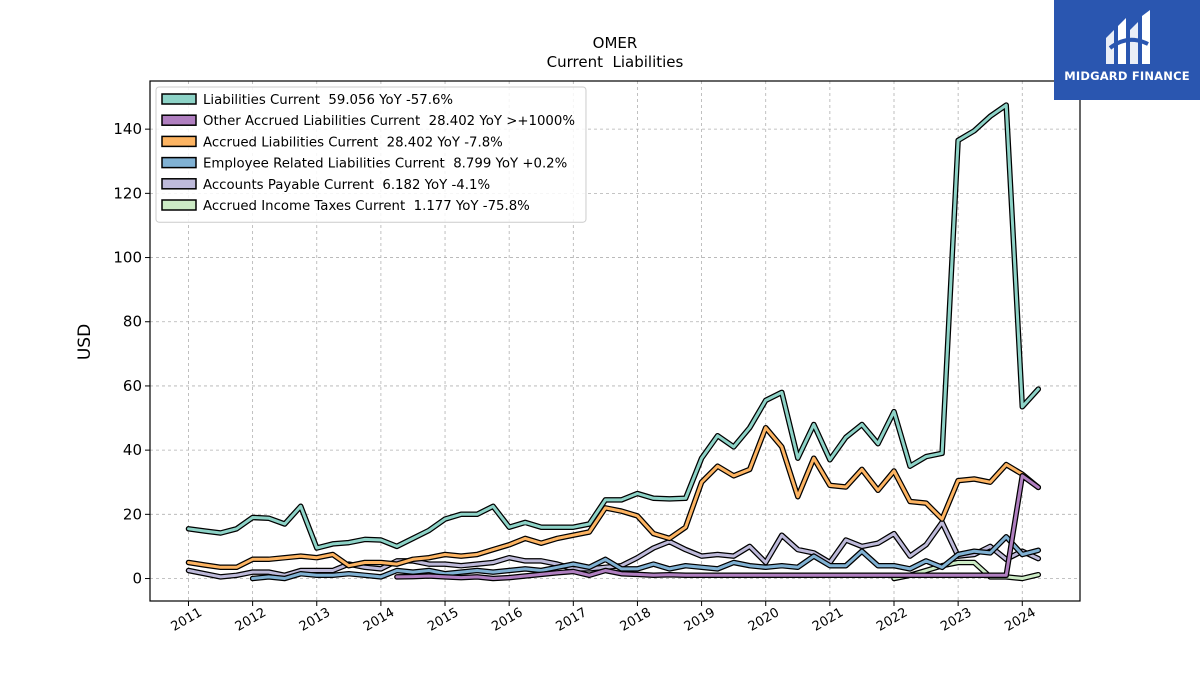  I want to click on series-other-accrued-liabilities-current, so click(718, 527).